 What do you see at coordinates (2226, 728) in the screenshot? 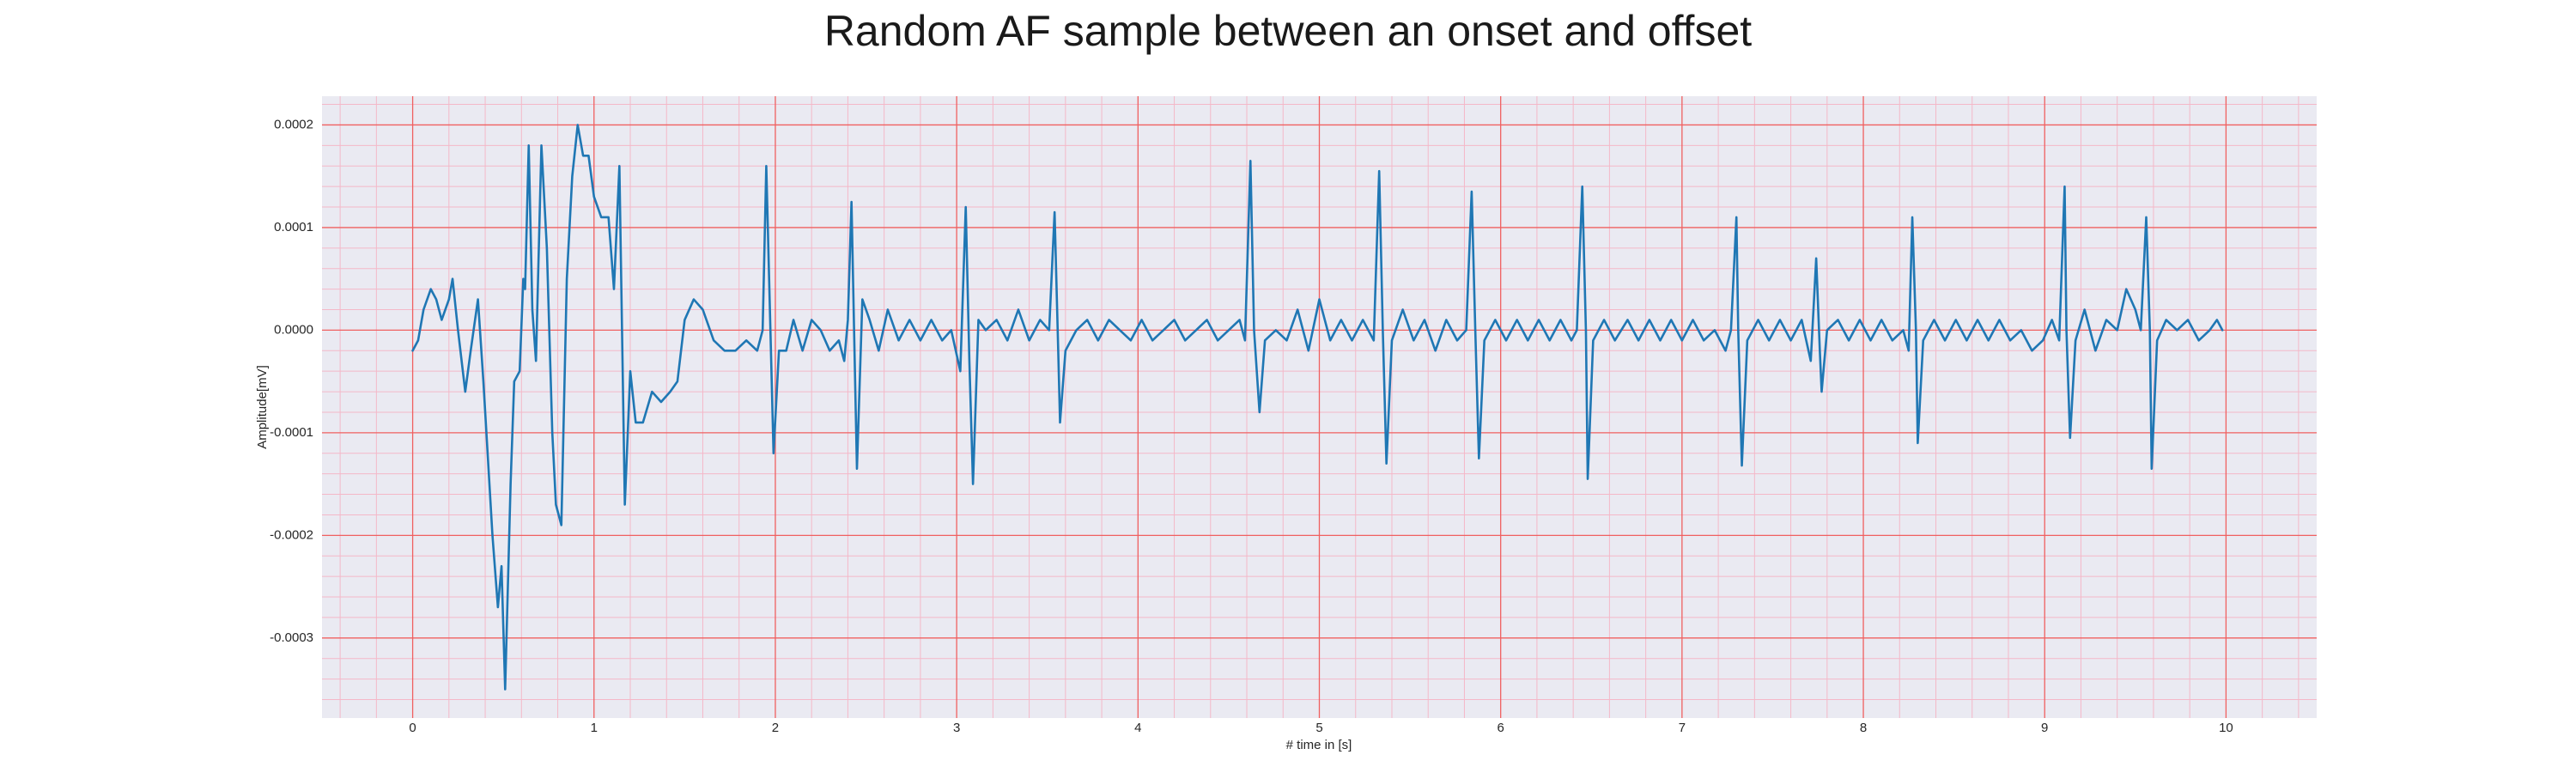
I see `x-tick-label: 10` at bounding box center [2226, 728].